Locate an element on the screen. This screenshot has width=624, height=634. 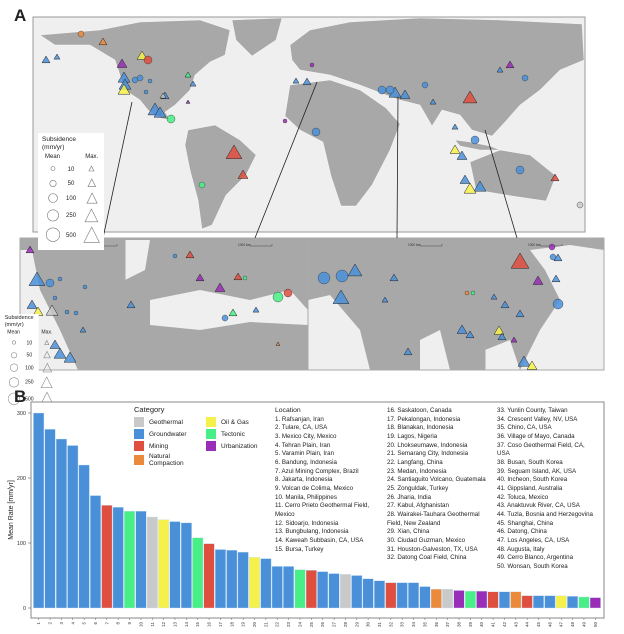
landmass-south-america is located at coordinates (220, 177).